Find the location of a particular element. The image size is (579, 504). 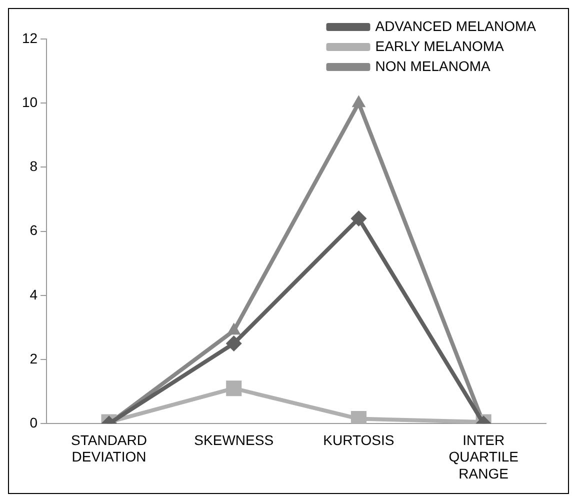

legend-label: ADVANCED MELANOMA is located at coordinates (456, 26).